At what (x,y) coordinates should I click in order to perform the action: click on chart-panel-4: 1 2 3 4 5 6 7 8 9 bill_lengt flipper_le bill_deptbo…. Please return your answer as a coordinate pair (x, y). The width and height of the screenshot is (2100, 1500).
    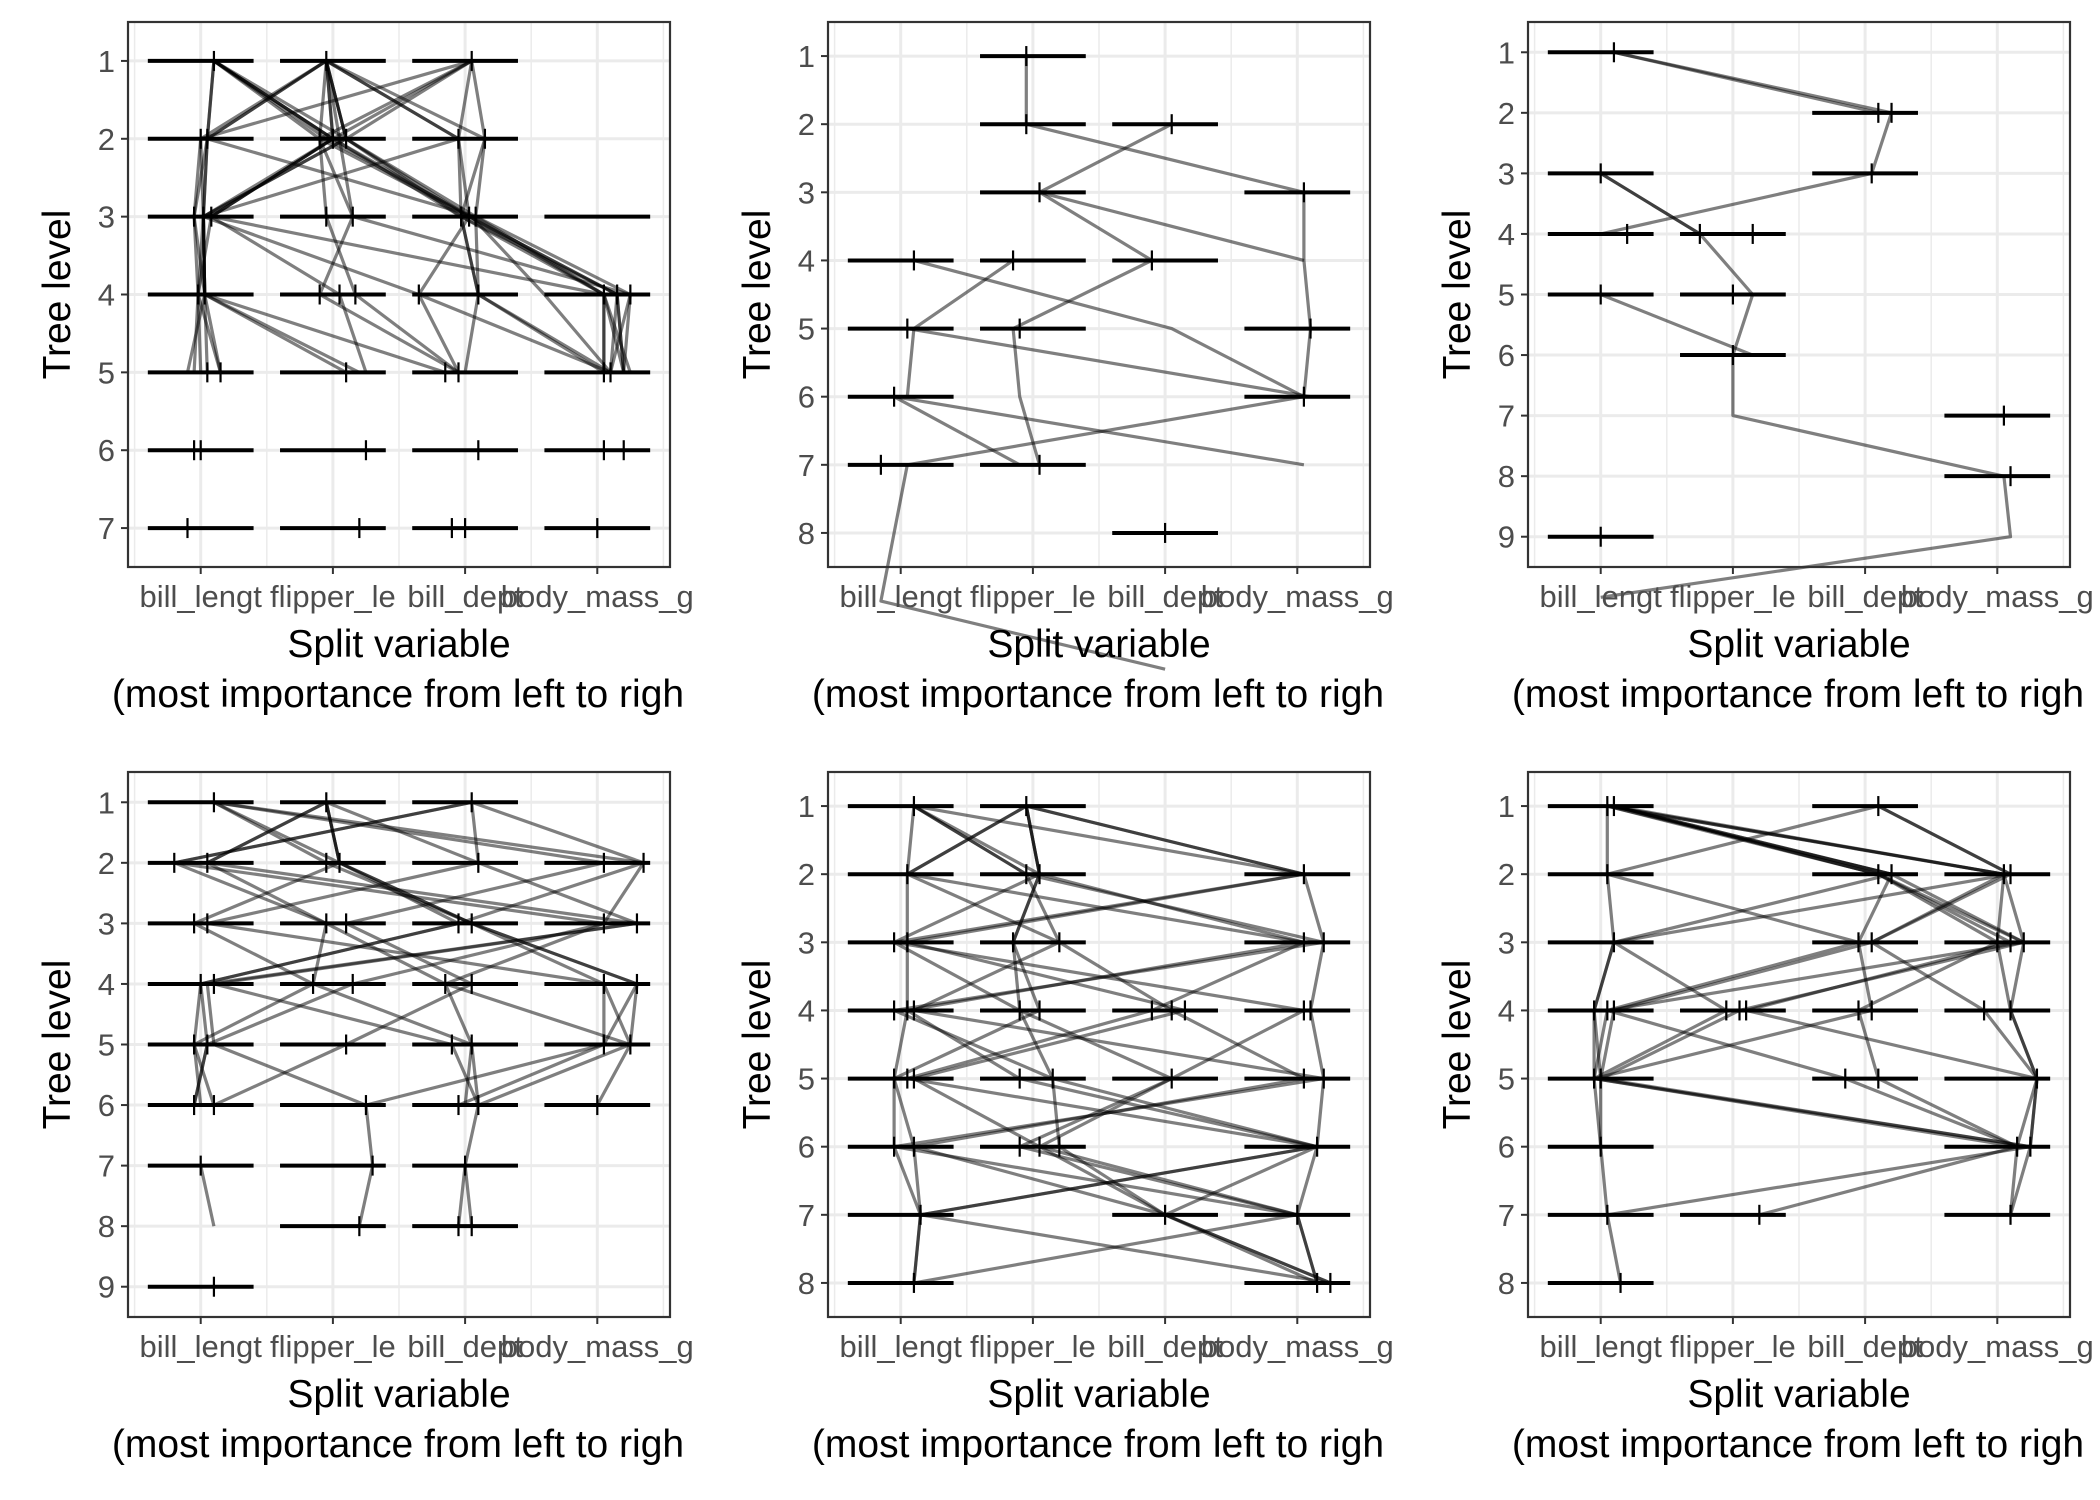
    Looking at the image, I should click on (365, 1118).